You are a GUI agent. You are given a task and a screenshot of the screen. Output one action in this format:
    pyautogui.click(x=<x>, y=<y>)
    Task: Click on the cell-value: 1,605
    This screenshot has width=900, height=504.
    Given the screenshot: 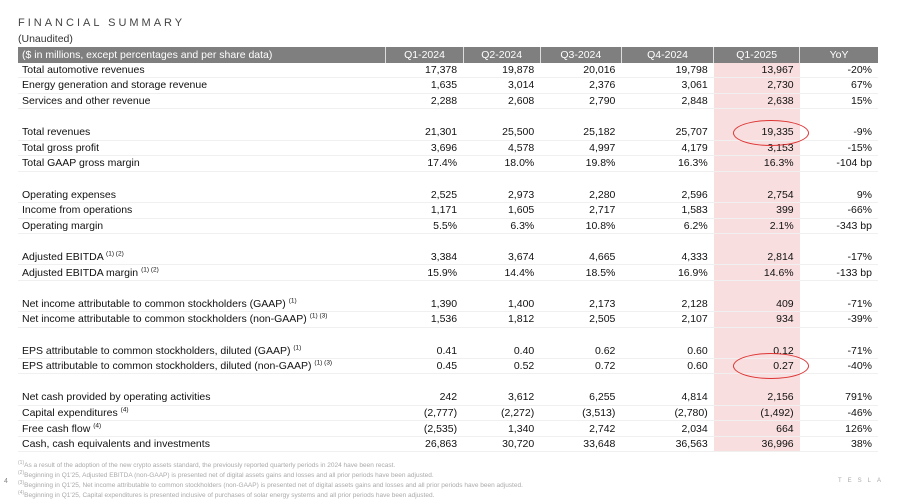 What is the action you would take?
    pyautogui.click(x=502, y=210)
    